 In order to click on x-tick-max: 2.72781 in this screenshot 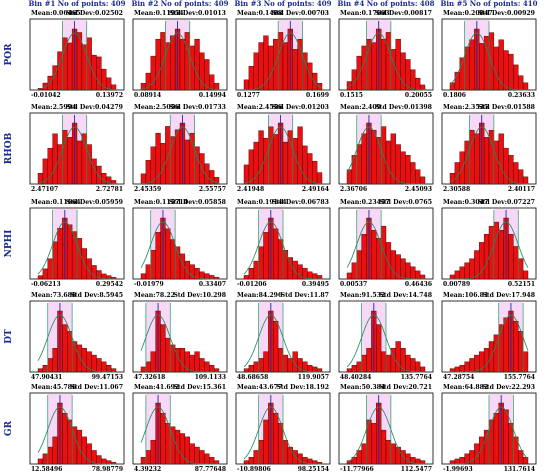, I will do `click(109, 189)`.